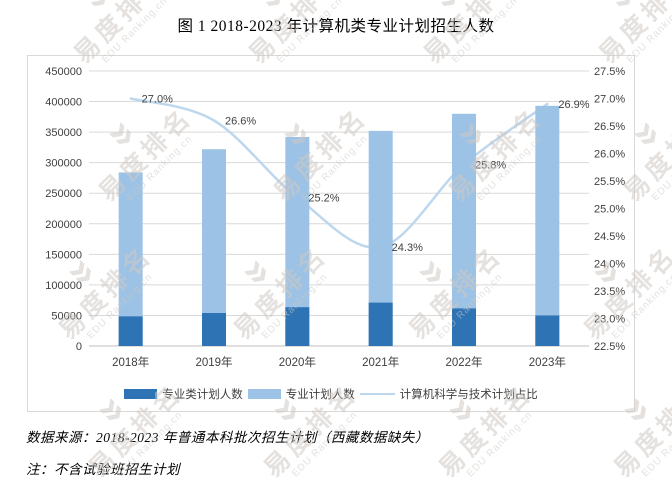 Image resolution: width=672 pixels, height=502 pixels. What do you see at coordinates (320, 395) in the screenshot?
I see `legend-label: 专业计划人数` at bounding box center [320, 395].